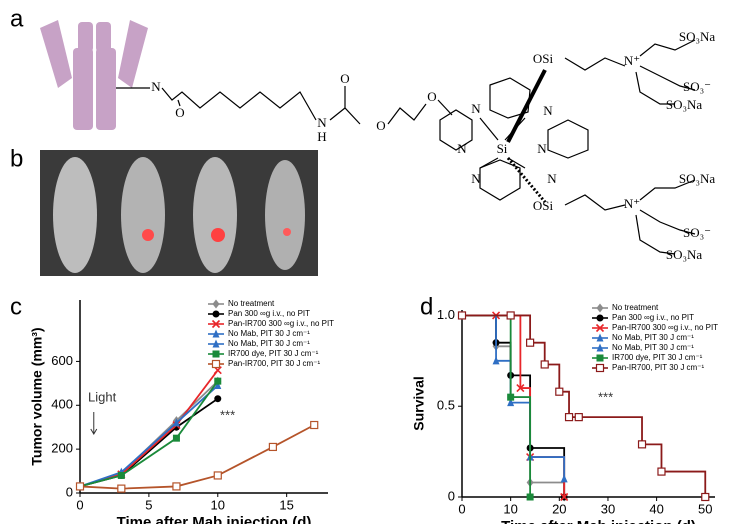  I want to click on x-tick-label: 50, so click(705, 508).